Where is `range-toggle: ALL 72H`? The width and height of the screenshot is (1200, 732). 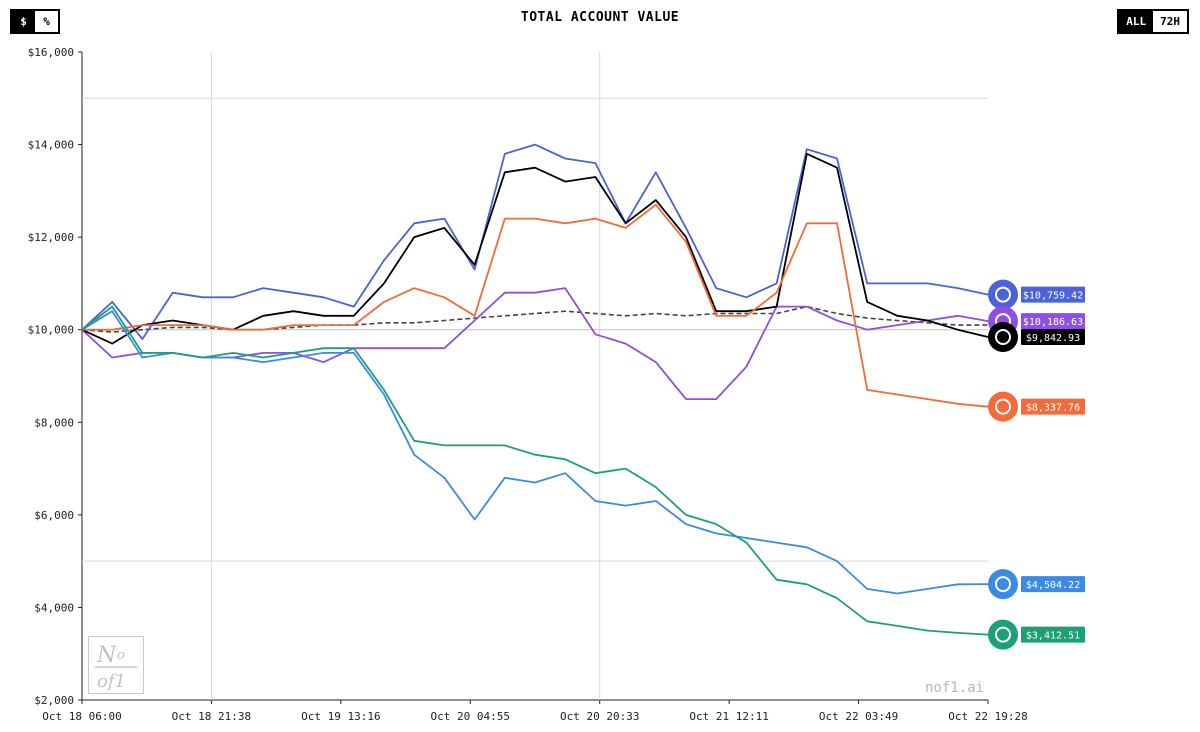
range-toggle: ALL 72H is located at coordinates (1153, 21).